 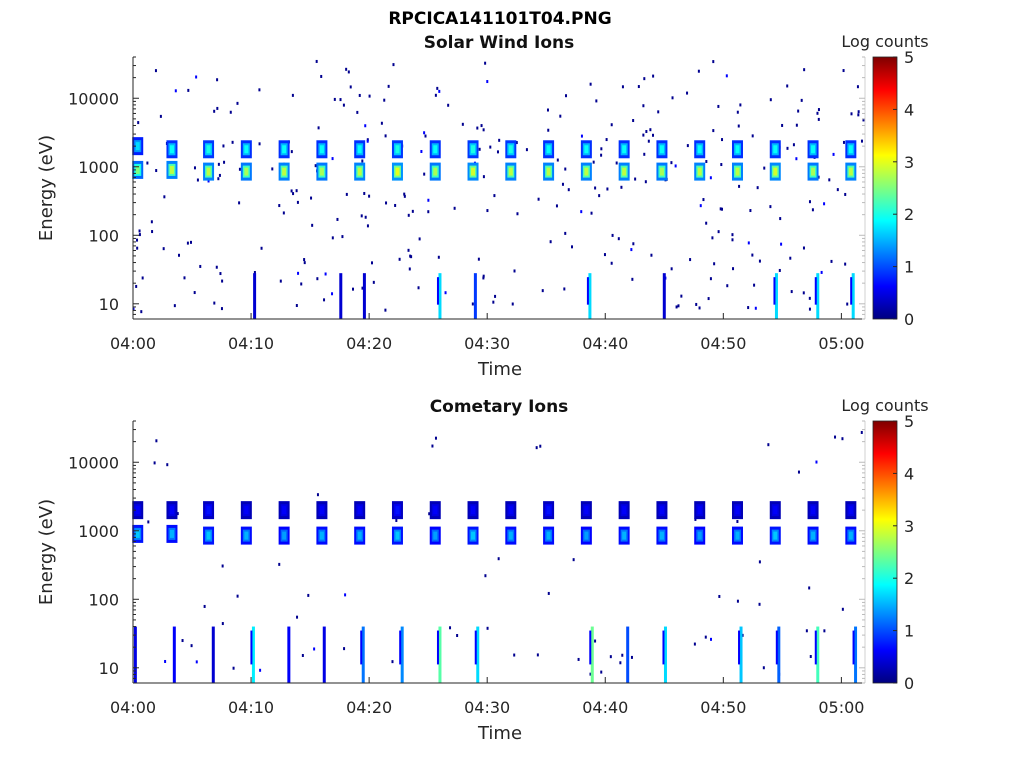 What do you see at coordinates (494, 159) in the screenshot?
I see `energy-band-marks` at bounding box center [494, 159].